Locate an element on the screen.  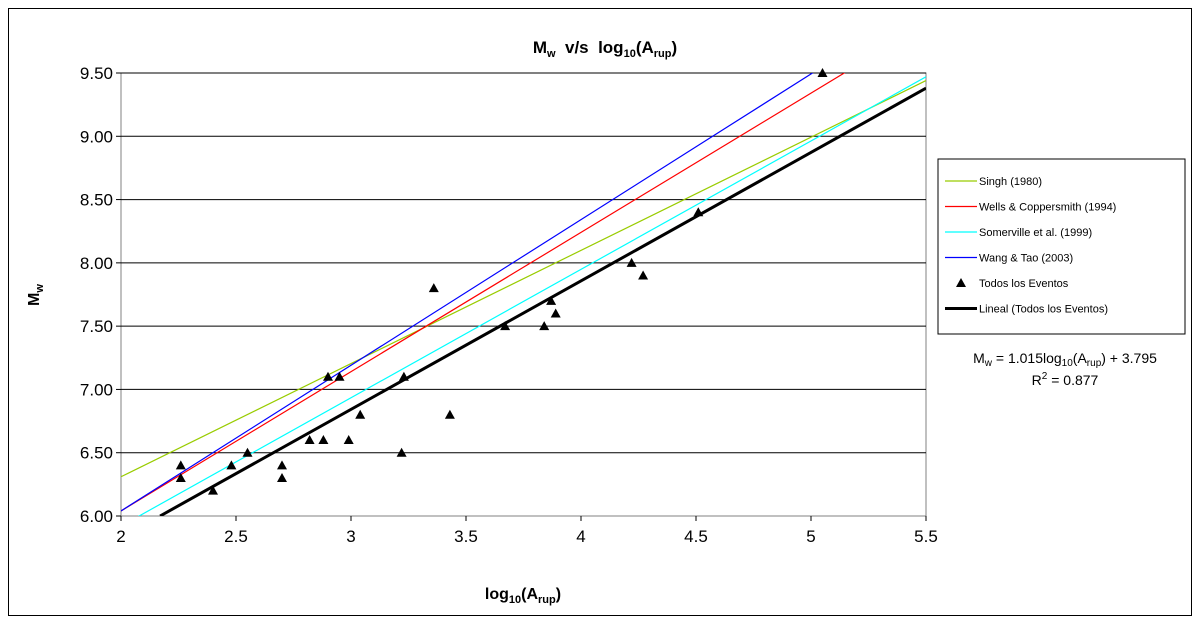
y-tick-label: 6.00 is located at coordinates (96, 516).